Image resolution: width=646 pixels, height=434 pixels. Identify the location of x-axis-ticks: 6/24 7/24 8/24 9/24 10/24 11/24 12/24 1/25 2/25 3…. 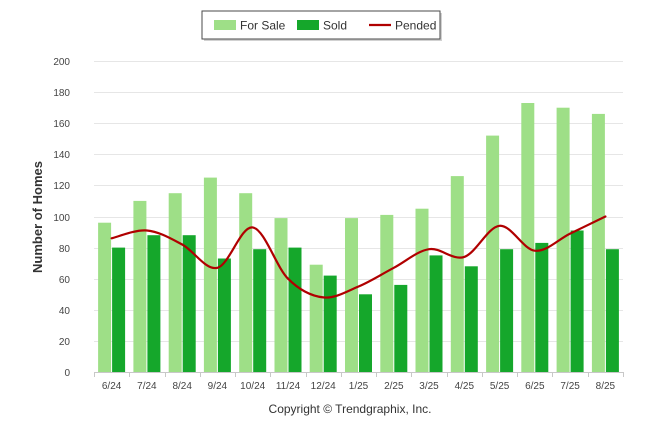
(359, 382).